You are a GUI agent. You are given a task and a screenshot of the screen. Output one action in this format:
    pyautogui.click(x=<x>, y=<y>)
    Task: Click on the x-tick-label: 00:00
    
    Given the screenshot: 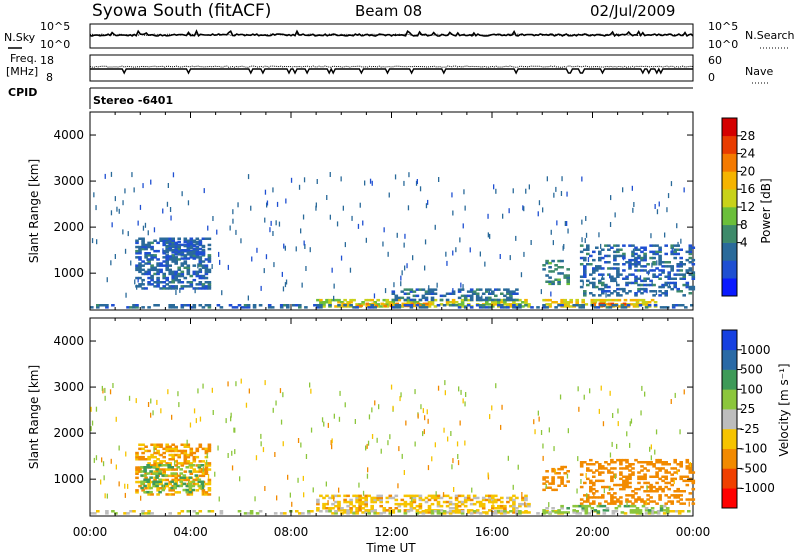 What is the action you would take?
    pyautogui.click(x=693, y=532)
    